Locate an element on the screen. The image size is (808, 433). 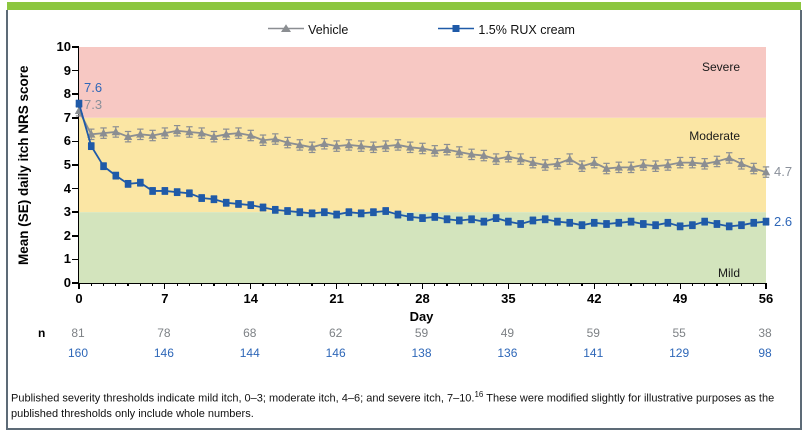
n-row-label: n is located at coordinates (42, 333).